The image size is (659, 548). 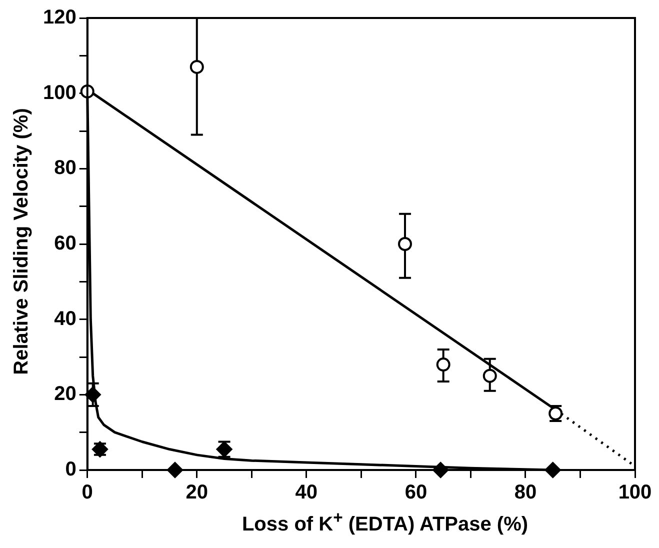 What do you see at coordinates (197, 493) in the screenshot?
I see `x-tick-label: 20` at bounding box center [197, 493].